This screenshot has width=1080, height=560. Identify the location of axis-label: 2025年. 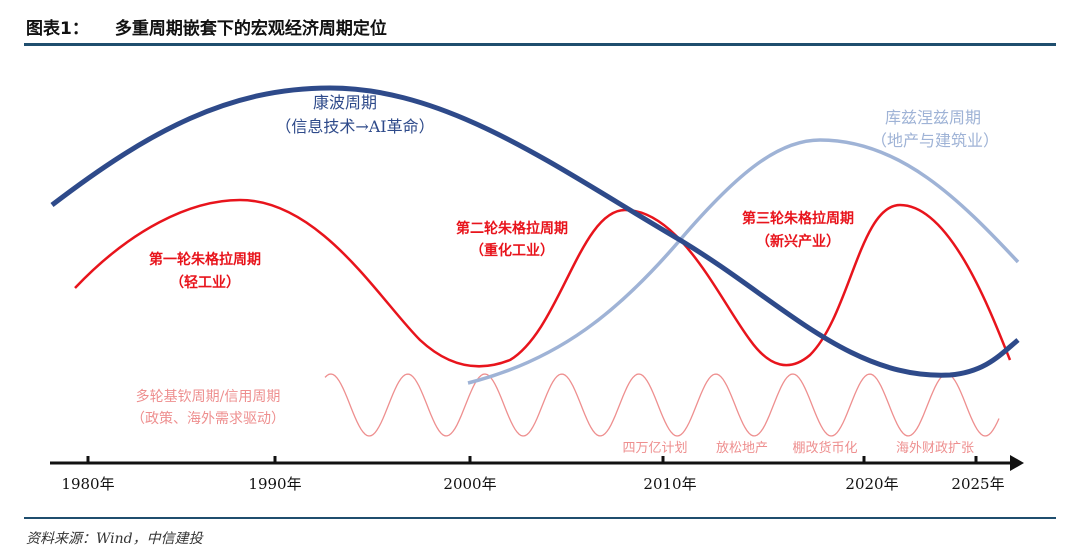
(977, 484).